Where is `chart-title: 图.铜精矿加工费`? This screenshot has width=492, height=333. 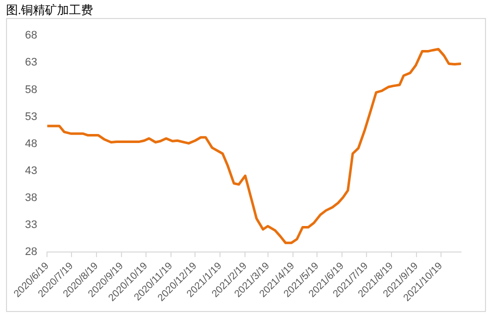 chart-title: 图.铜精矿加工费 is located at coordinates (49, 10).